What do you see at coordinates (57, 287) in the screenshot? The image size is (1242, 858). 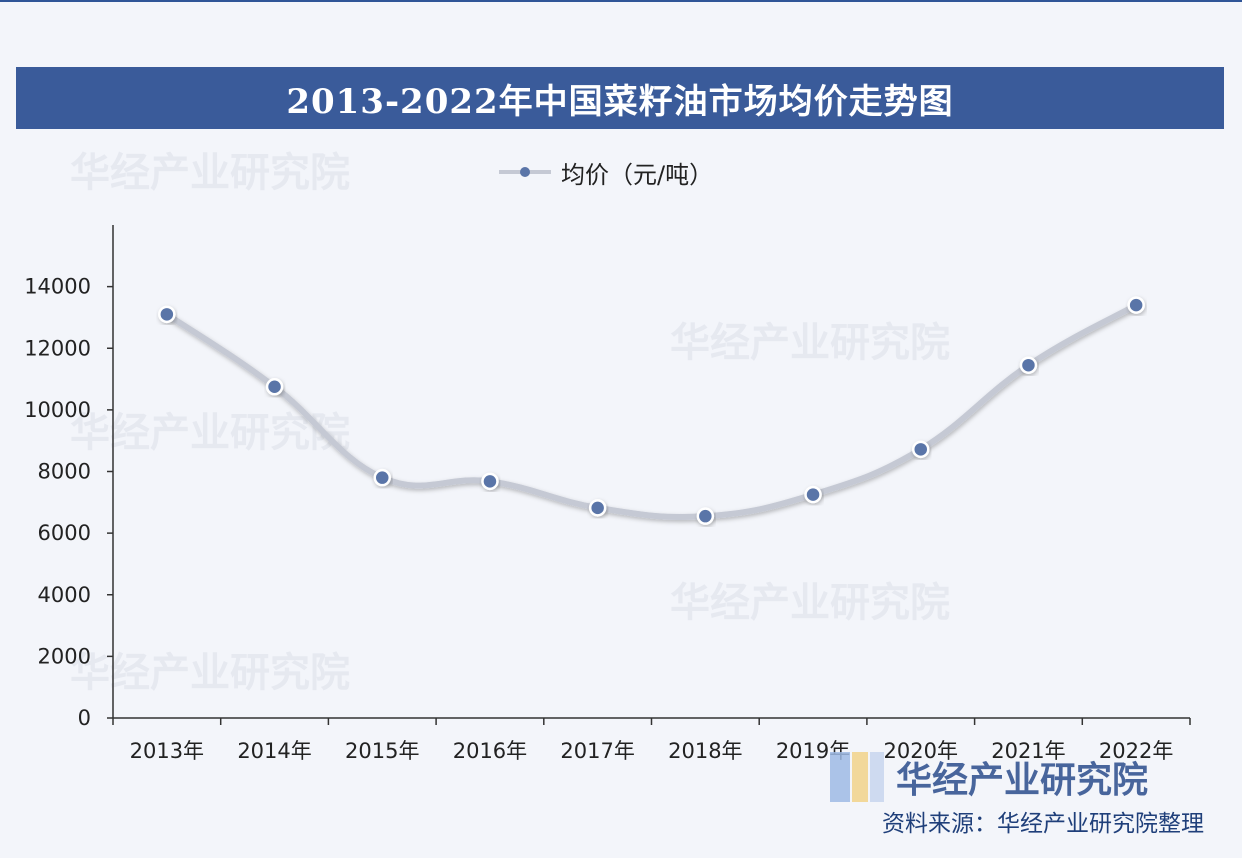 I see `y-tick-label: 14000` at bounding box center [57, 287].